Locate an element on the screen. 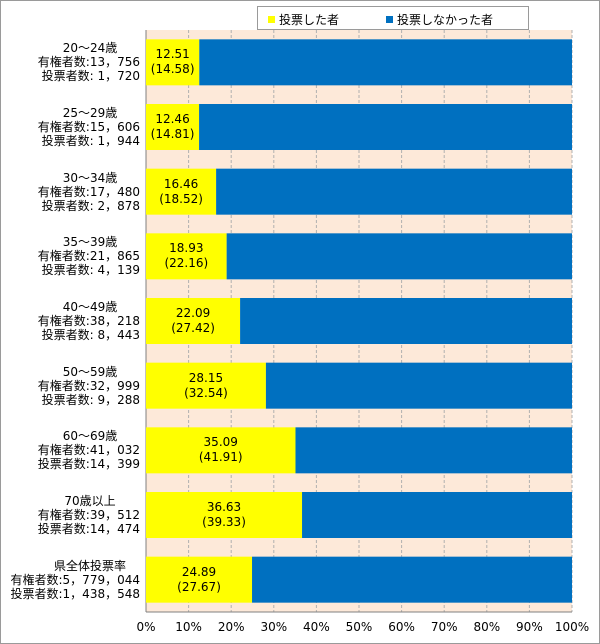  data-label-previous: (41.91) is located at coordinates (220, 457).